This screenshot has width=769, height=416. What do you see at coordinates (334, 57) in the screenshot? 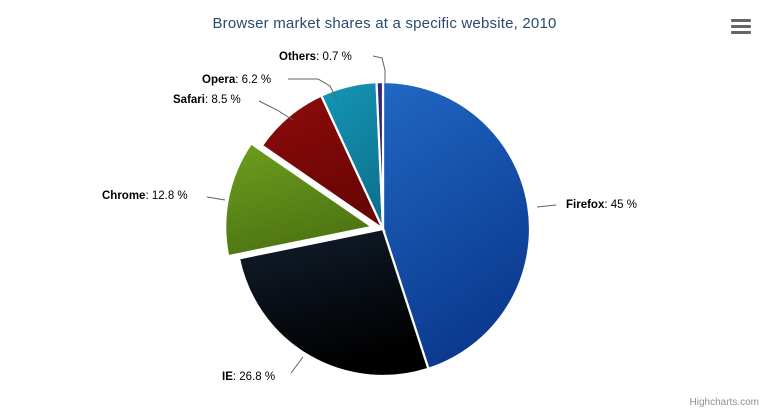
I see `pie-label-value: : 0.7 %` at bounding box center [334, 57].